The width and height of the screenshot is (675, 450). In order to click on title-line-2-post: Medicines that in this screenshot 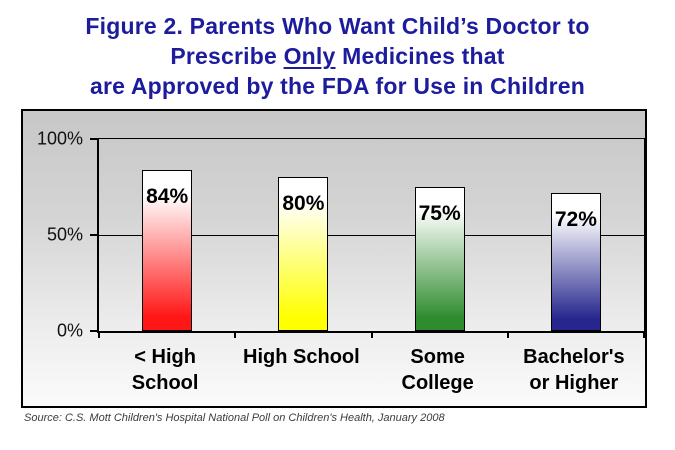, I will do `click(420, 56)`.